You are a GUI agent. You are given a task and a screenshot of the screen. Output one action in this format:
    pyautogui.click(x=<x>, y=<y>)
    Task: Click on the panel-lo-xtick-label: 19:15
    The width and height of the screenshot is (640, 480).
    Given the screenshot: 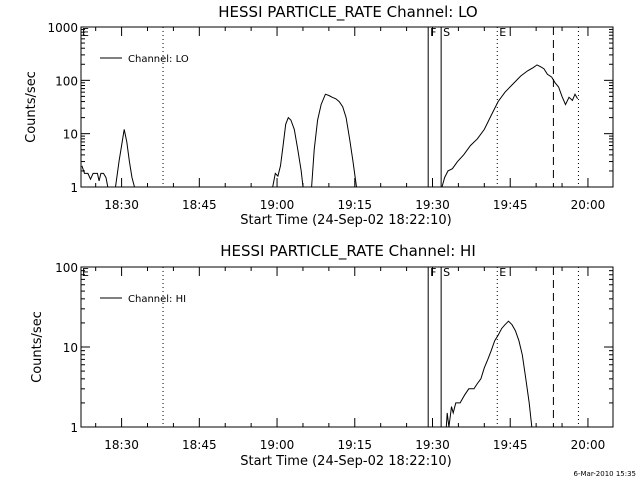 What is the action you would take?
    pyautogui.click(x=354, y=205)
    